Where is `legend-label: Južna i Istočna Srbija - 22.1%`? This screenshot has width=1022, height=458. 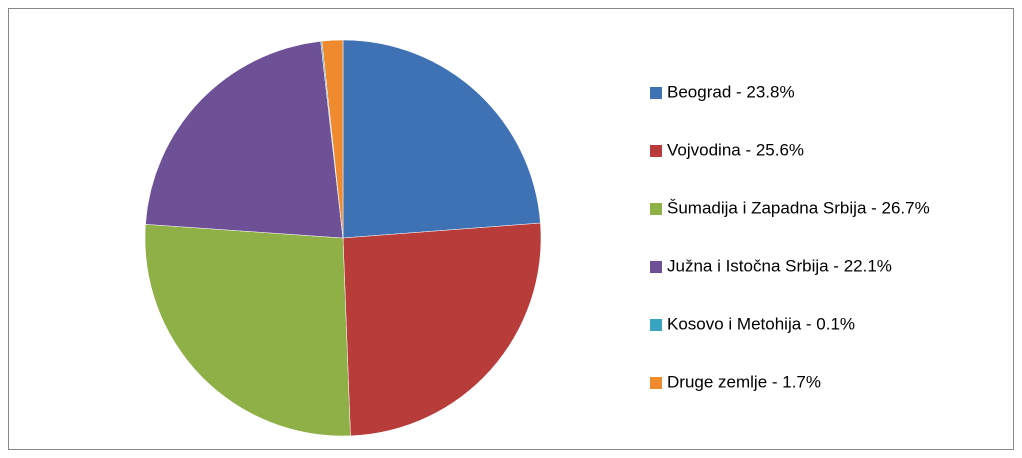
legend-label: Južna i Istočna Srbija - 22.1% is located at coordinates (779, 265).